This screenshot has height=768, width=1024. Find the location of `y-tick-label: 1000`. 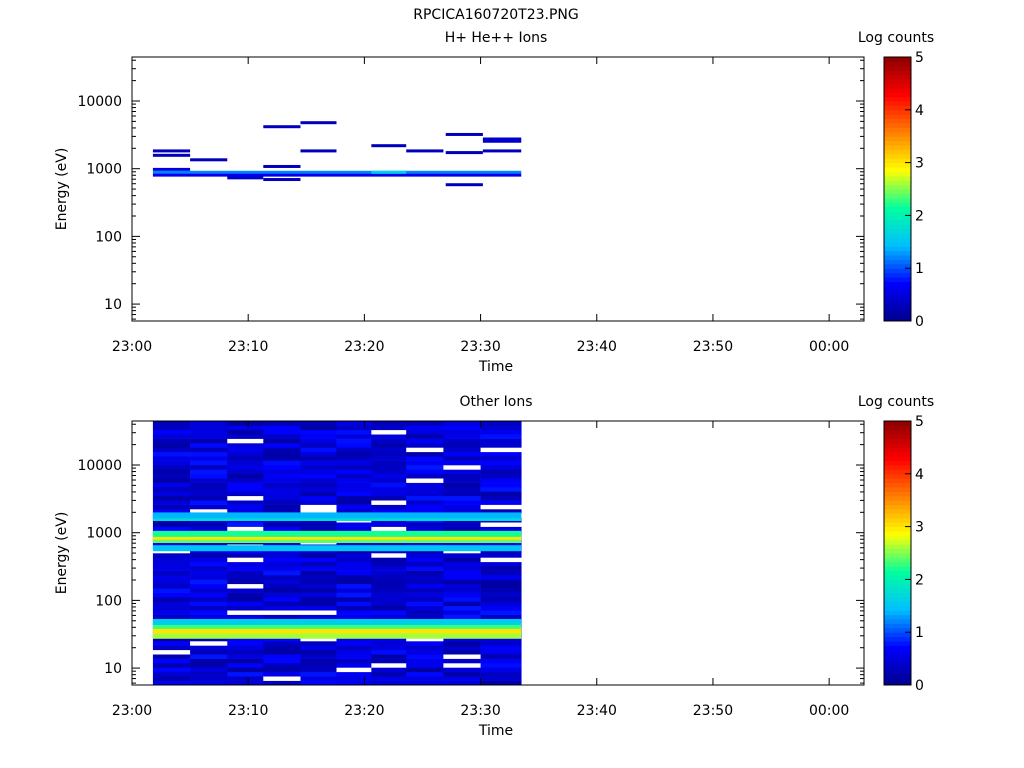

y-tick-label: 1000 is located at coordinates (104, 170).